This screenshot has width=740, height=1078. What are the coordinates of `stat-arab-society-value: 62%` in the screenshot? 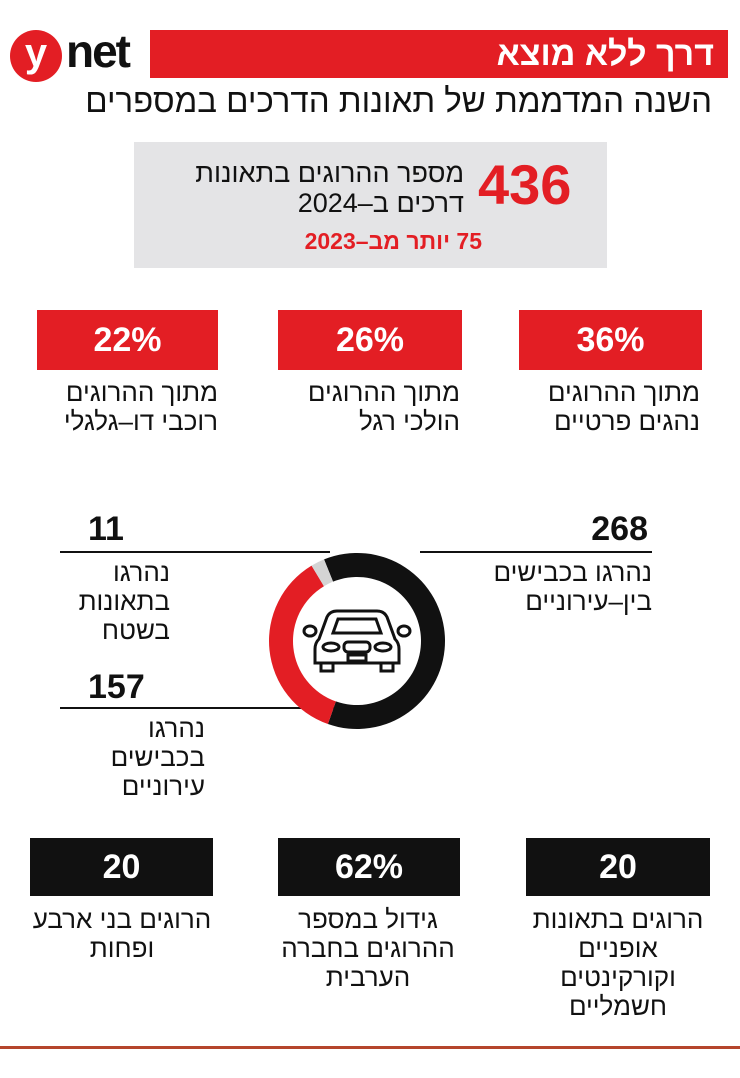 It's located at (369, 867).